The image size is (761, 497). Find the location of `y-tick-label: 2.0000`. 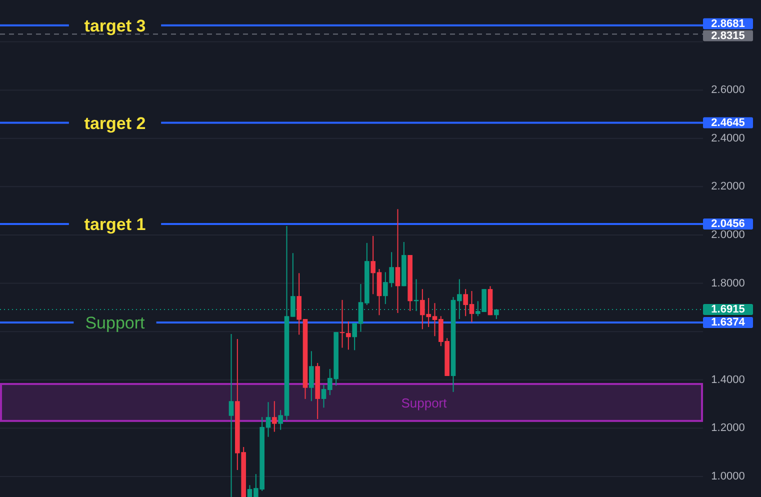

y-tick-label: 2.0000 is located at coordinates (728, 234).